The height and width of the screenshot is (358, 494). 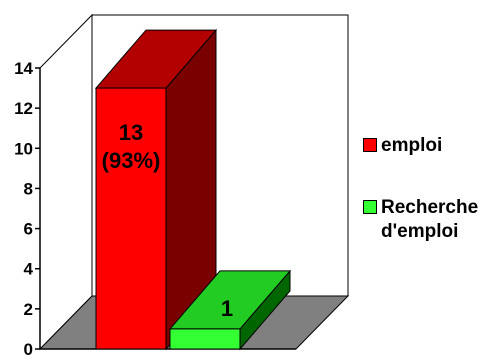 What do you see at coordinates (23, 148) in the screenshot?
I see `y-tick-label: 10` at bounding box center [23, 148].